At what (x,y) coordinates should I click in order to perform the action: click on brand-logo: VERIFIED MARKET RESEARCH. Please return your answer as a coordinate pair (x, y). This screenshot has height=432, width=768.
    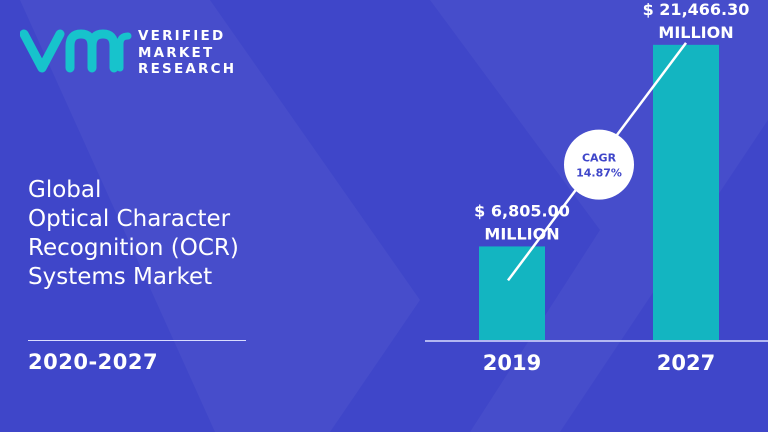
    Looking at the image, I should click on (130, 52).